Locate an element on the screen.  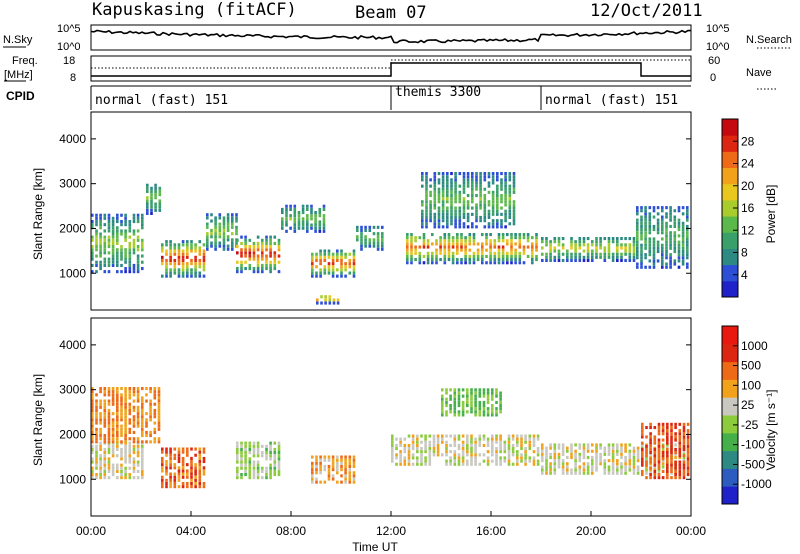
noise-left-tick-low: 10^0 is located at coordinates (69, 47).